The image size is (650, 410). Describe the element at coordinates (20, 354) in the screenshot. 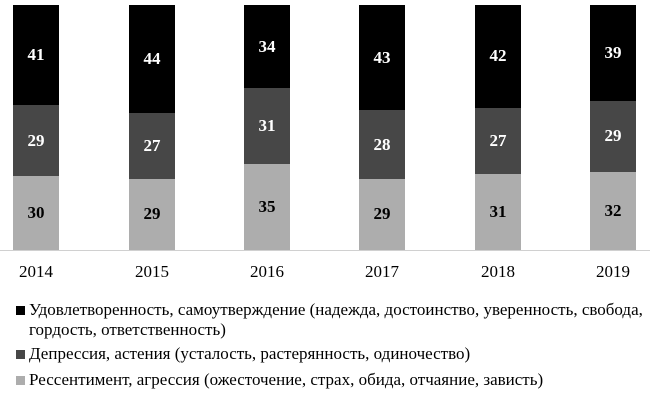

I see `legend-swatch-darkgray` at that location.